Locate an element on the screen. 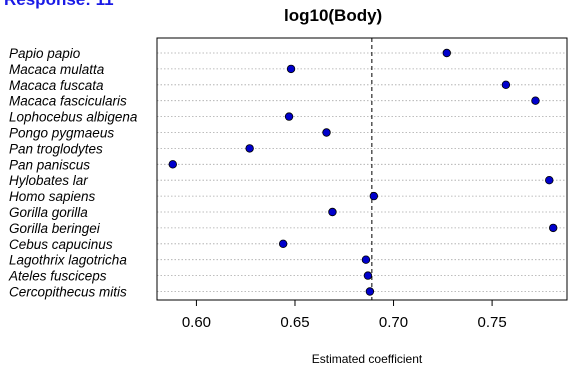  species-label: Pongo pygmaeus is located at coordinates (61, 133).